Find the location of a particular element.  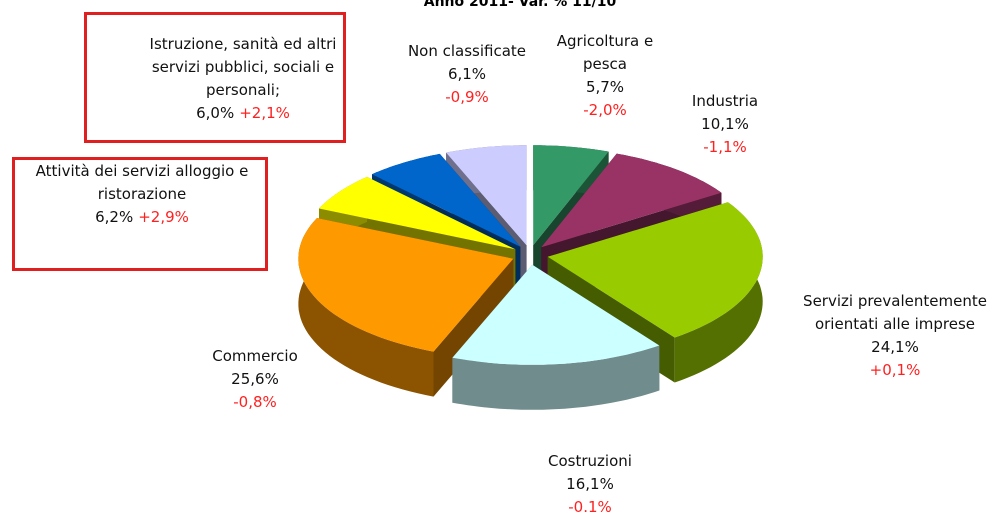

change-label: -0.1% is located at coordinates (590, 507).